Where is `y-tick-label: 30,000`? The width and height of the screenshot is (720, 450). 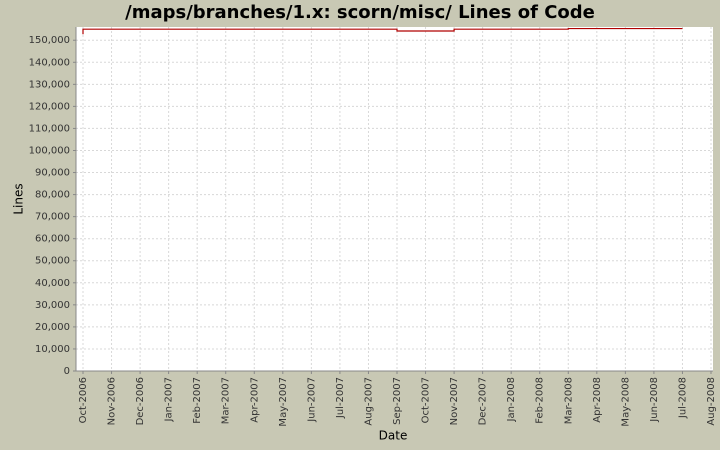 y-tick-label: 30,000 is located at coordinates (52, 305).